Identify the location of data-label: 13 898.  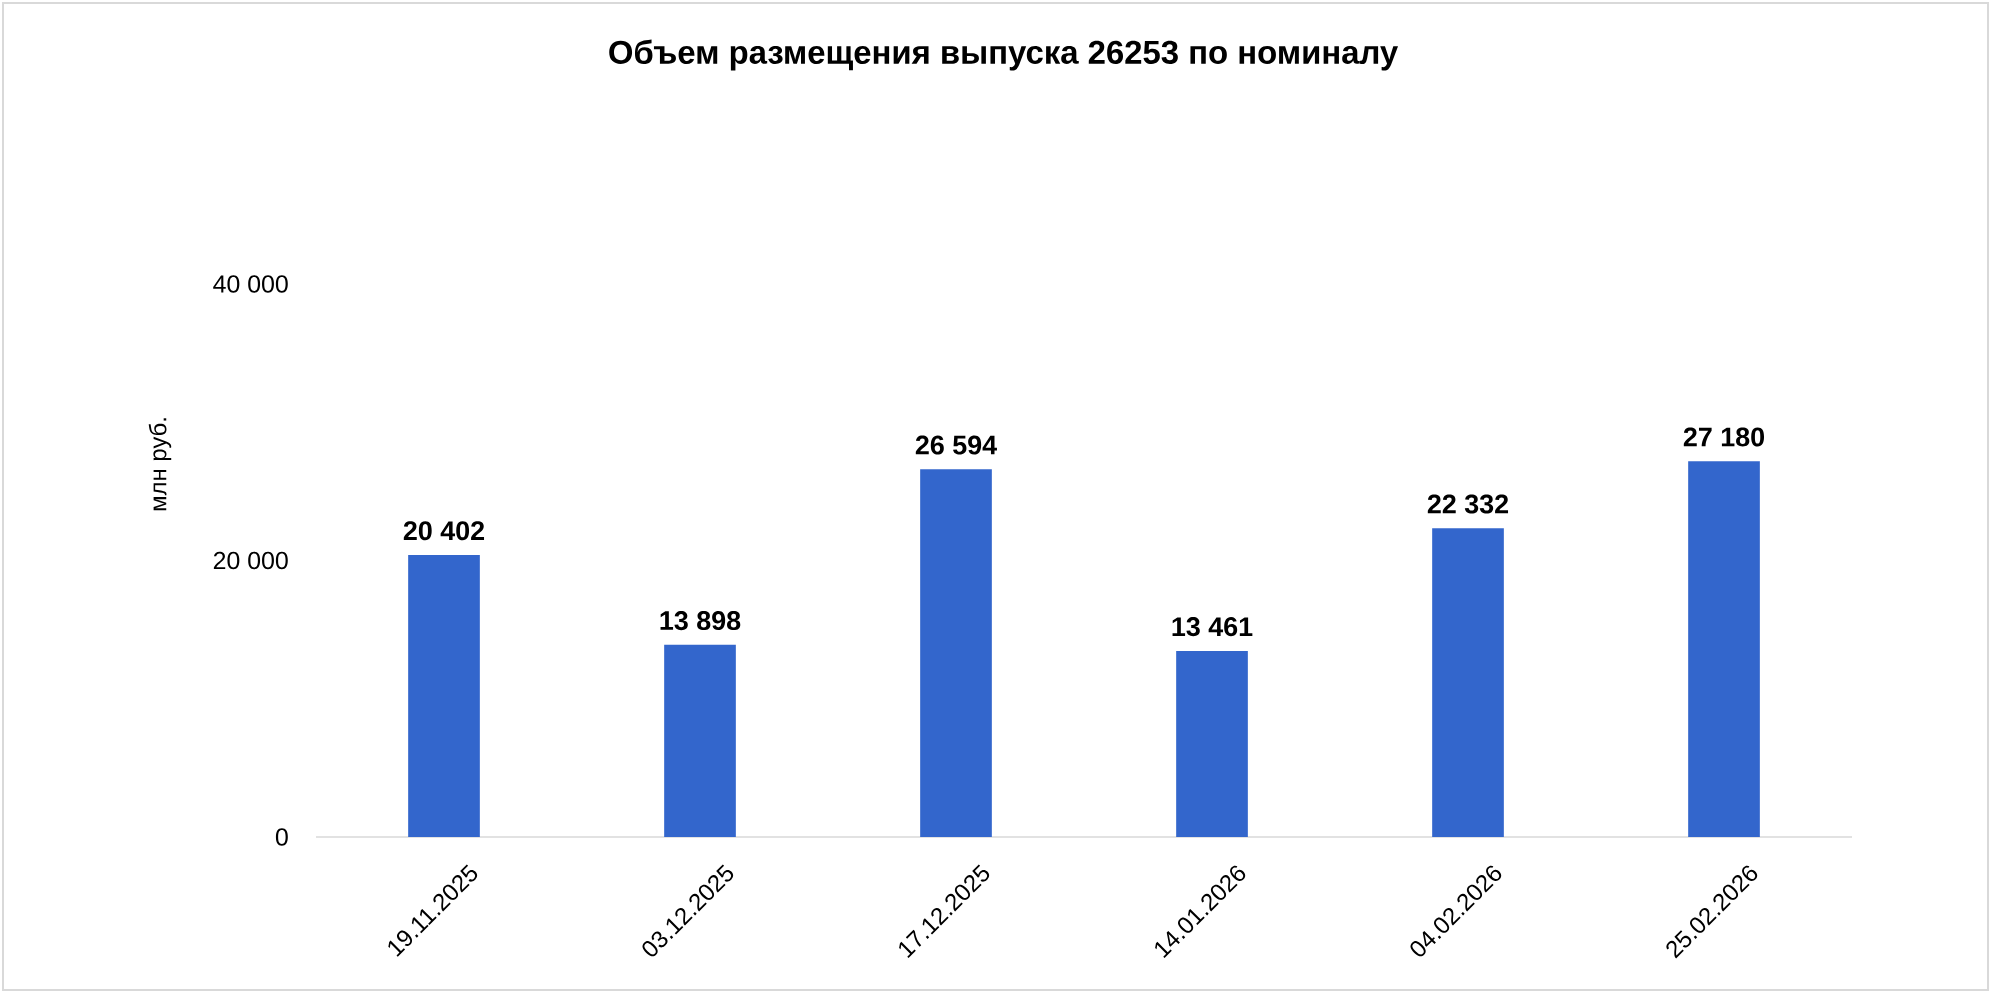
(700, 621).